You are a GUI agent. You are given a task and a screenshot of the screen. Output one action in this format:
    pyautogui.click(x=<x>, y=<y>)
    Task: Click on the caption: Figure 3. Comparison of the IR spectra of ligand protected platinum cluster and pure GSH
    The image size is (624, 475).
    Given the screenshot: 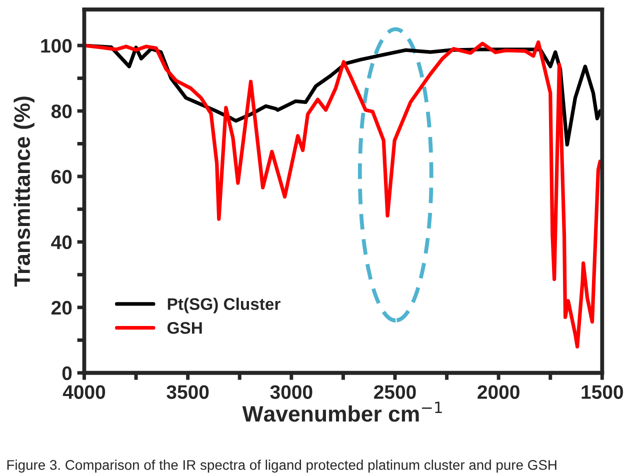 What is the action you would take?
    pyautogui.click(x=281, y=466)
    